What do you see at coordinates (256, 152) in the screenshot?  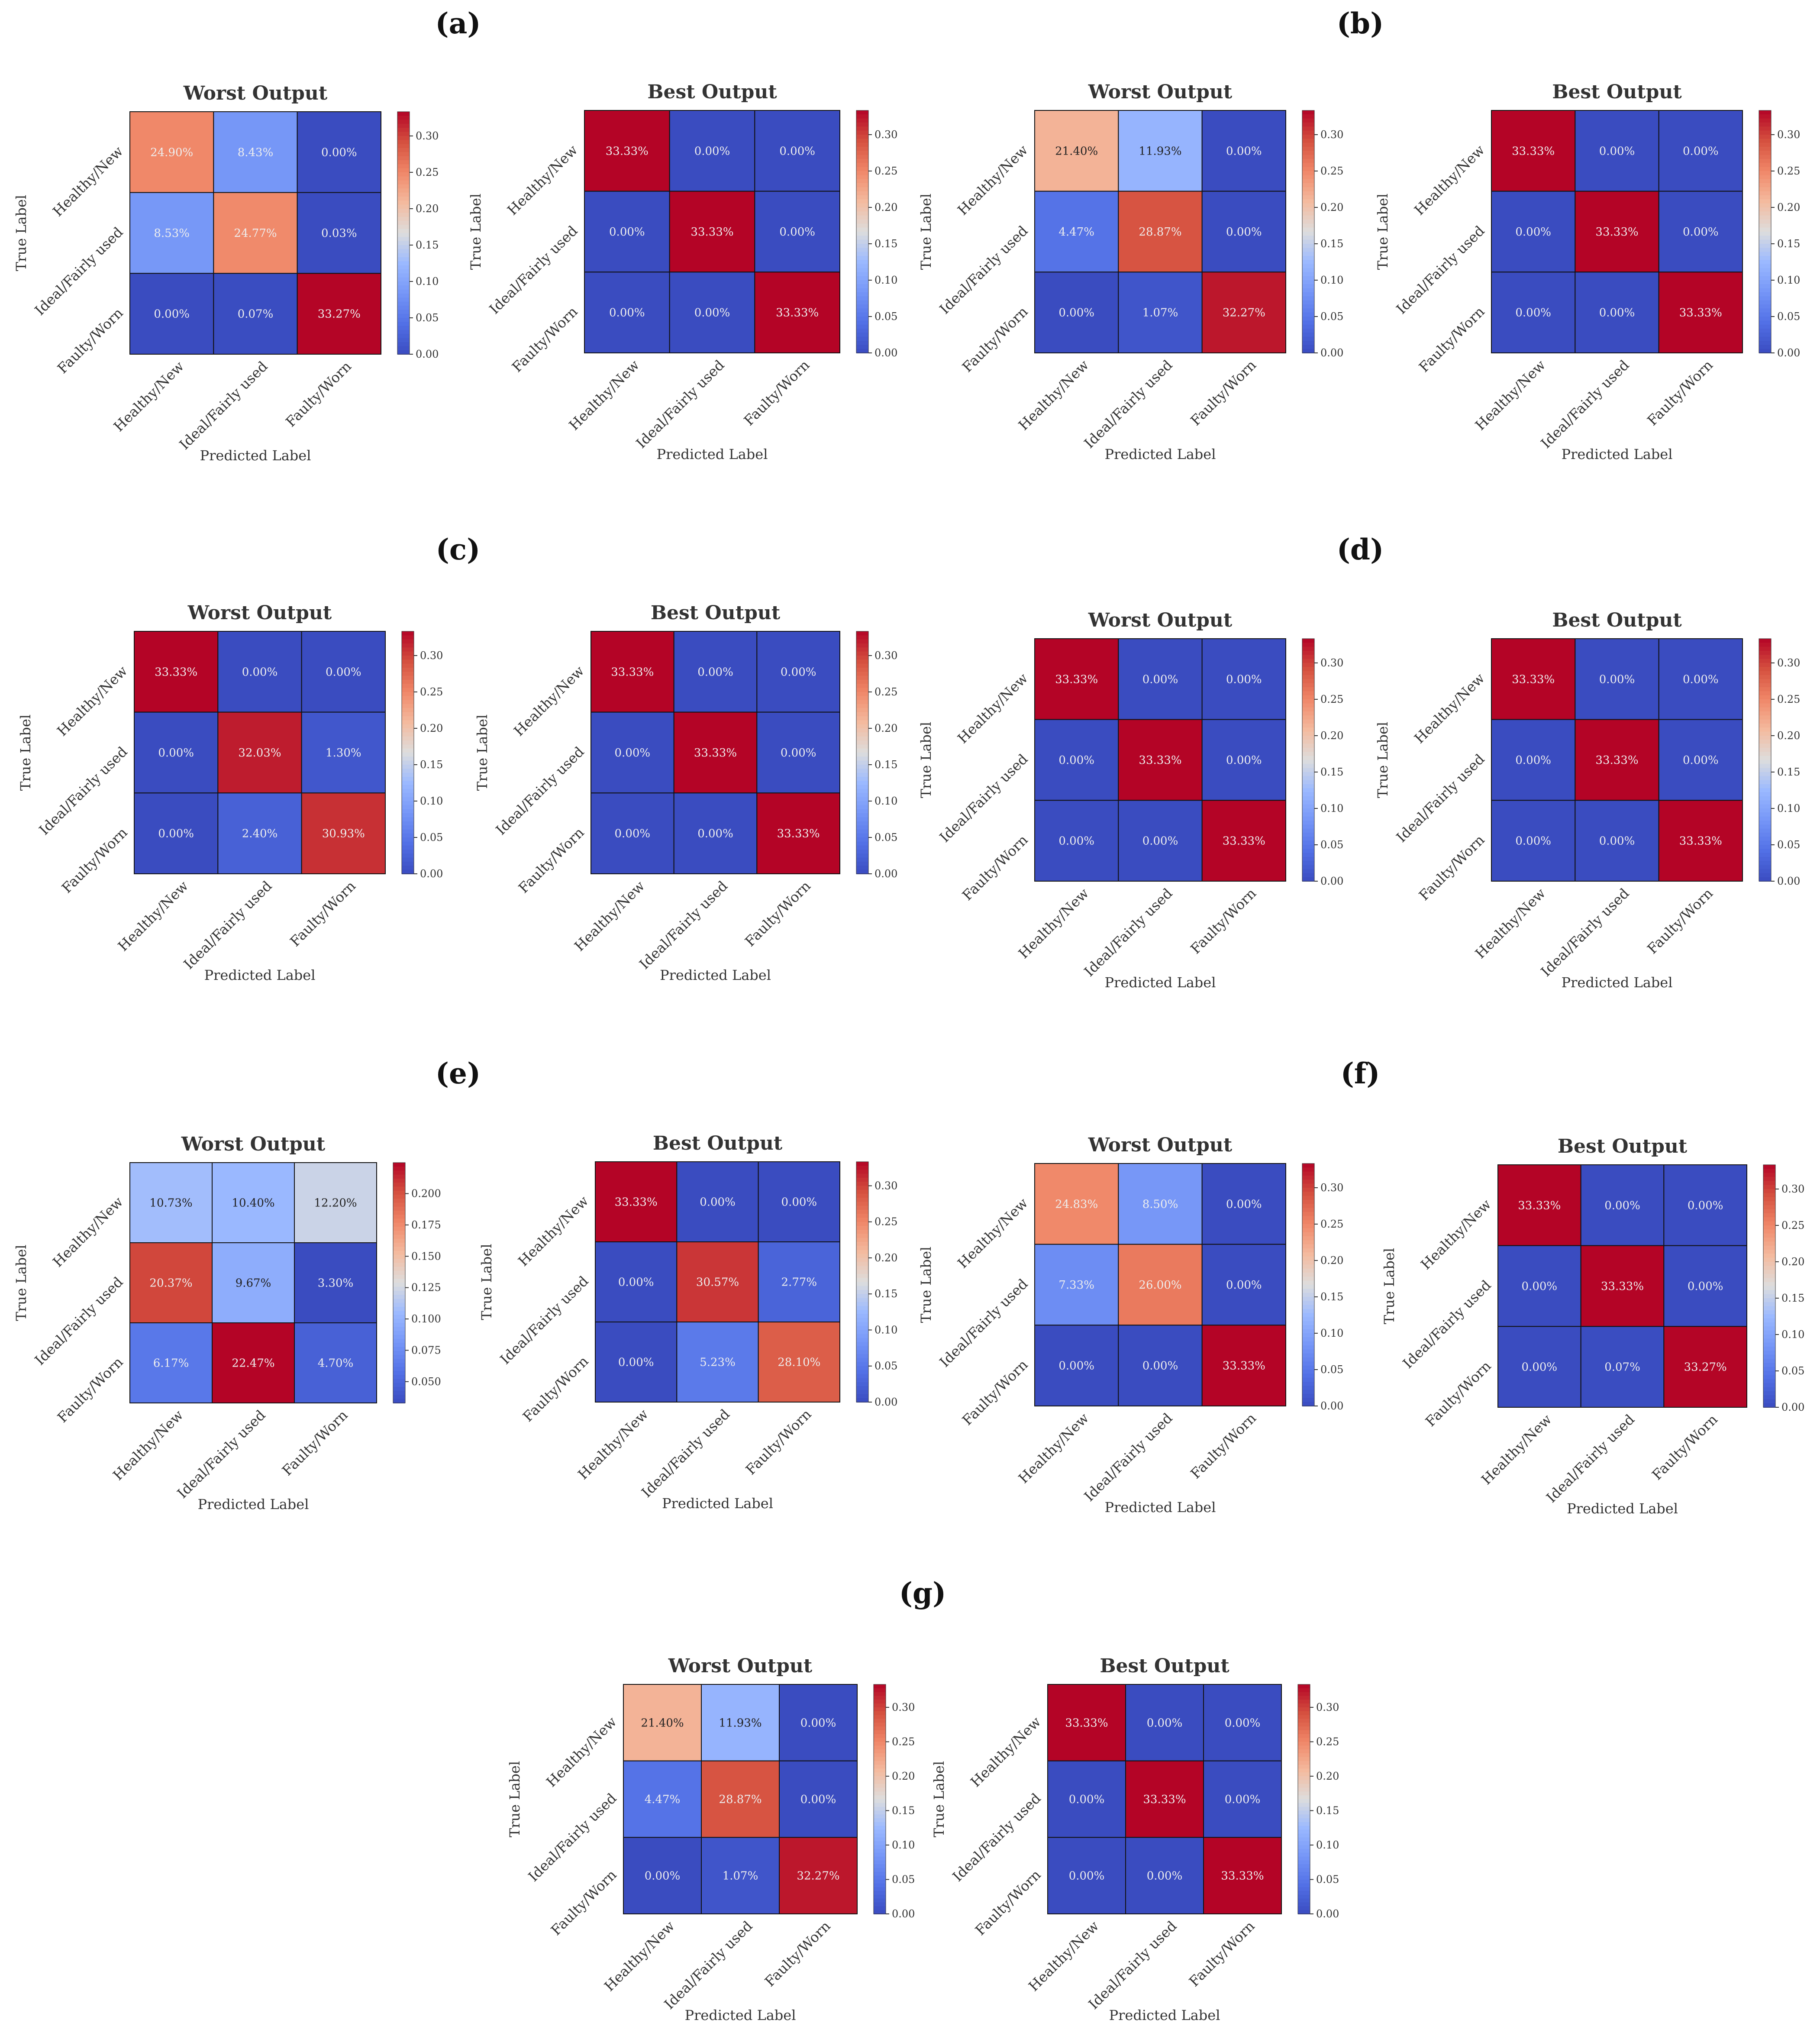 I see `cell-value-label: 8.43%` at bounding box center [256, 152].